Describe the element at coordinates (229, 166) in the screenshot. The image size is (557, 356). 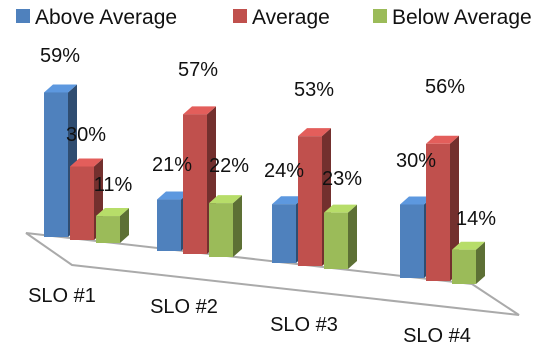
I see `data-label-1-2: 22%` at that location.